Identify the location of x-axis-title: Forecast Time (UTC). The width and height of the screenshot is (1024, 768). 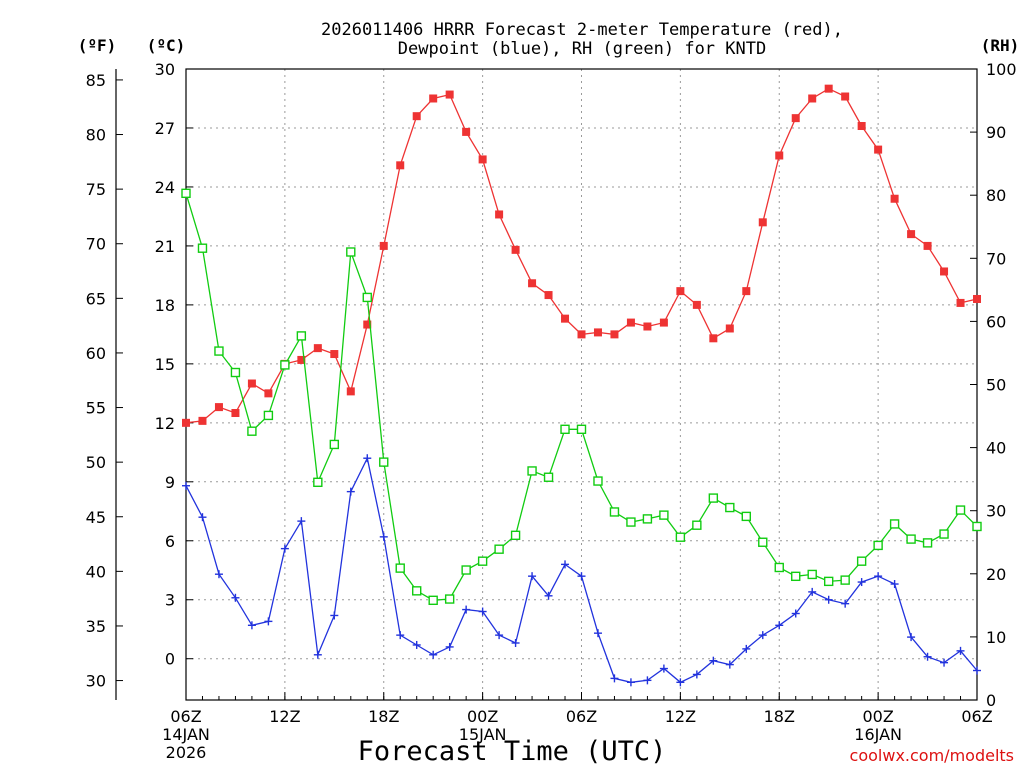
(512, 751).